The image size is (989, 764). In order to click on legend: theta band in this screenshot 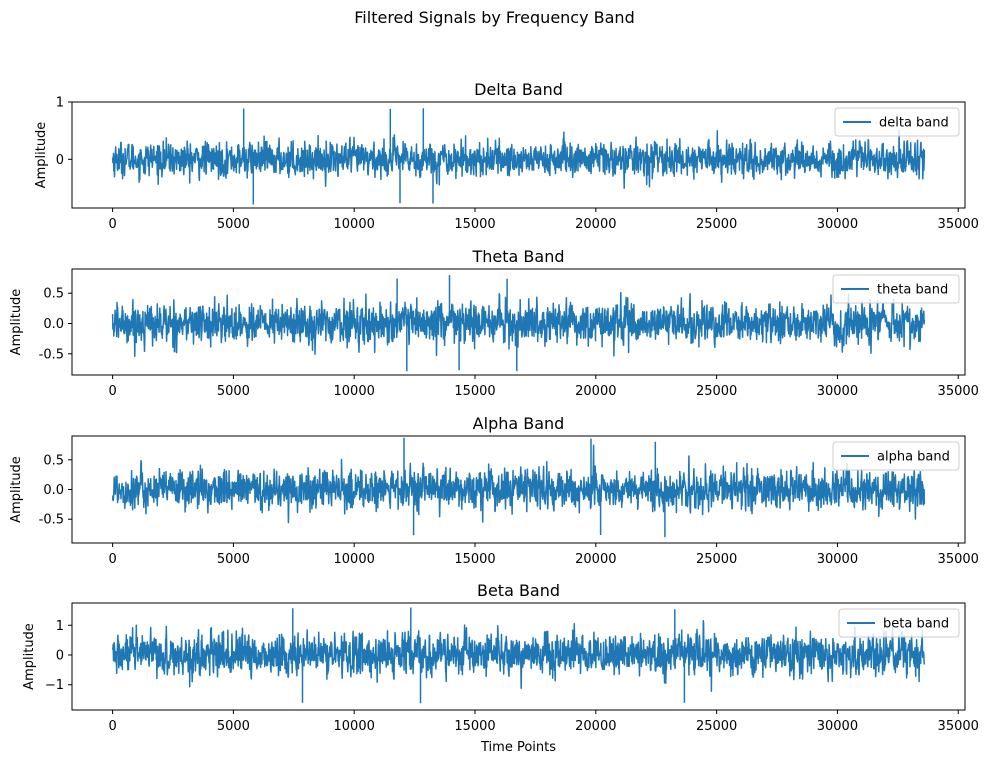, I will do `click(896, 289)`.